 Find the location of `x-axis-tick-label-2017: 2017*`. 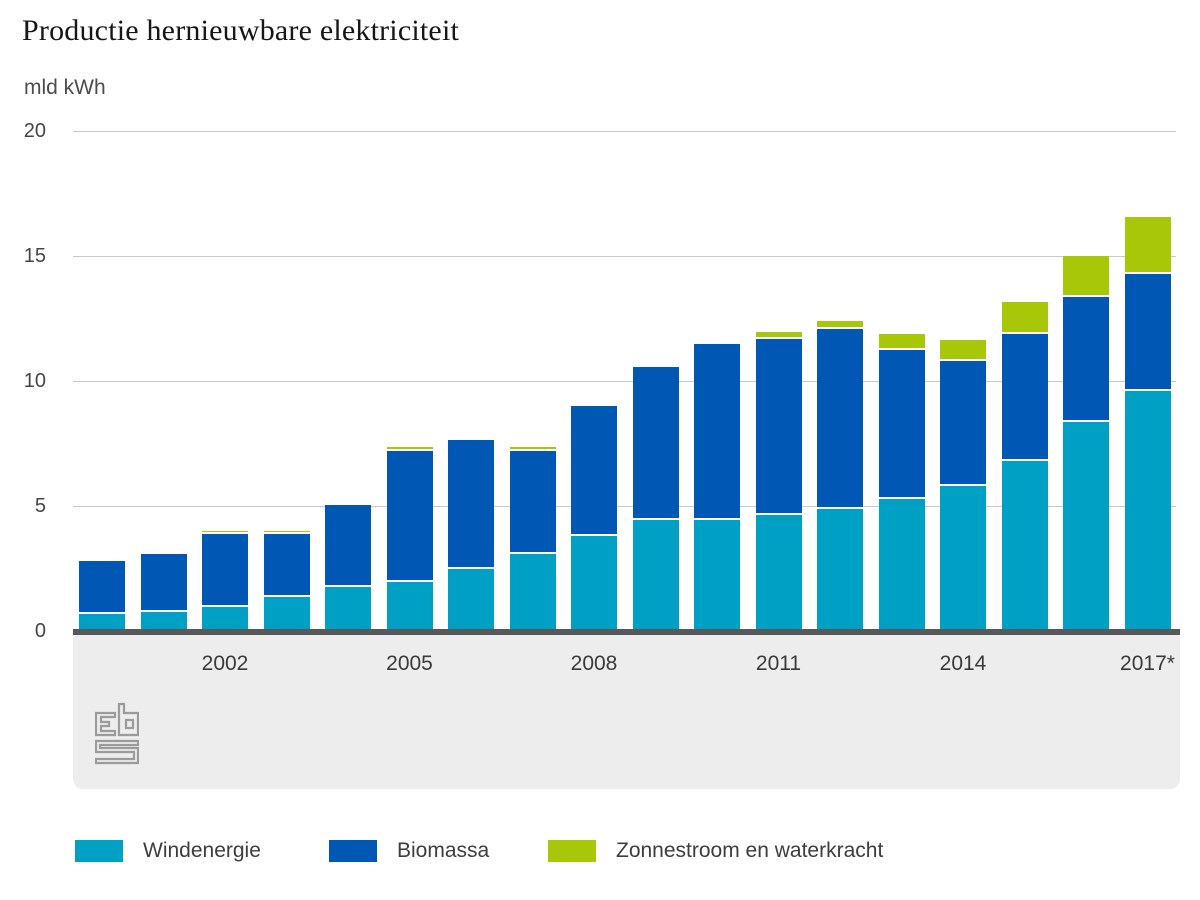

x-axis-tick-label-2017: 2017* is located at coordinates (1147, 663).